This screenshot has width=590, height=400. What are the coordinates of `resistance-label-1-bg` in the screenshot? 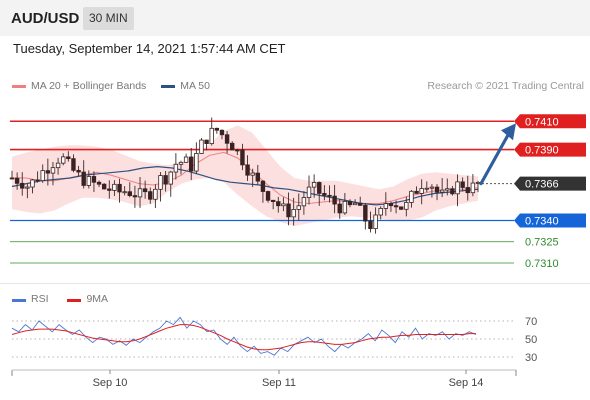 It's located at (550, 121).